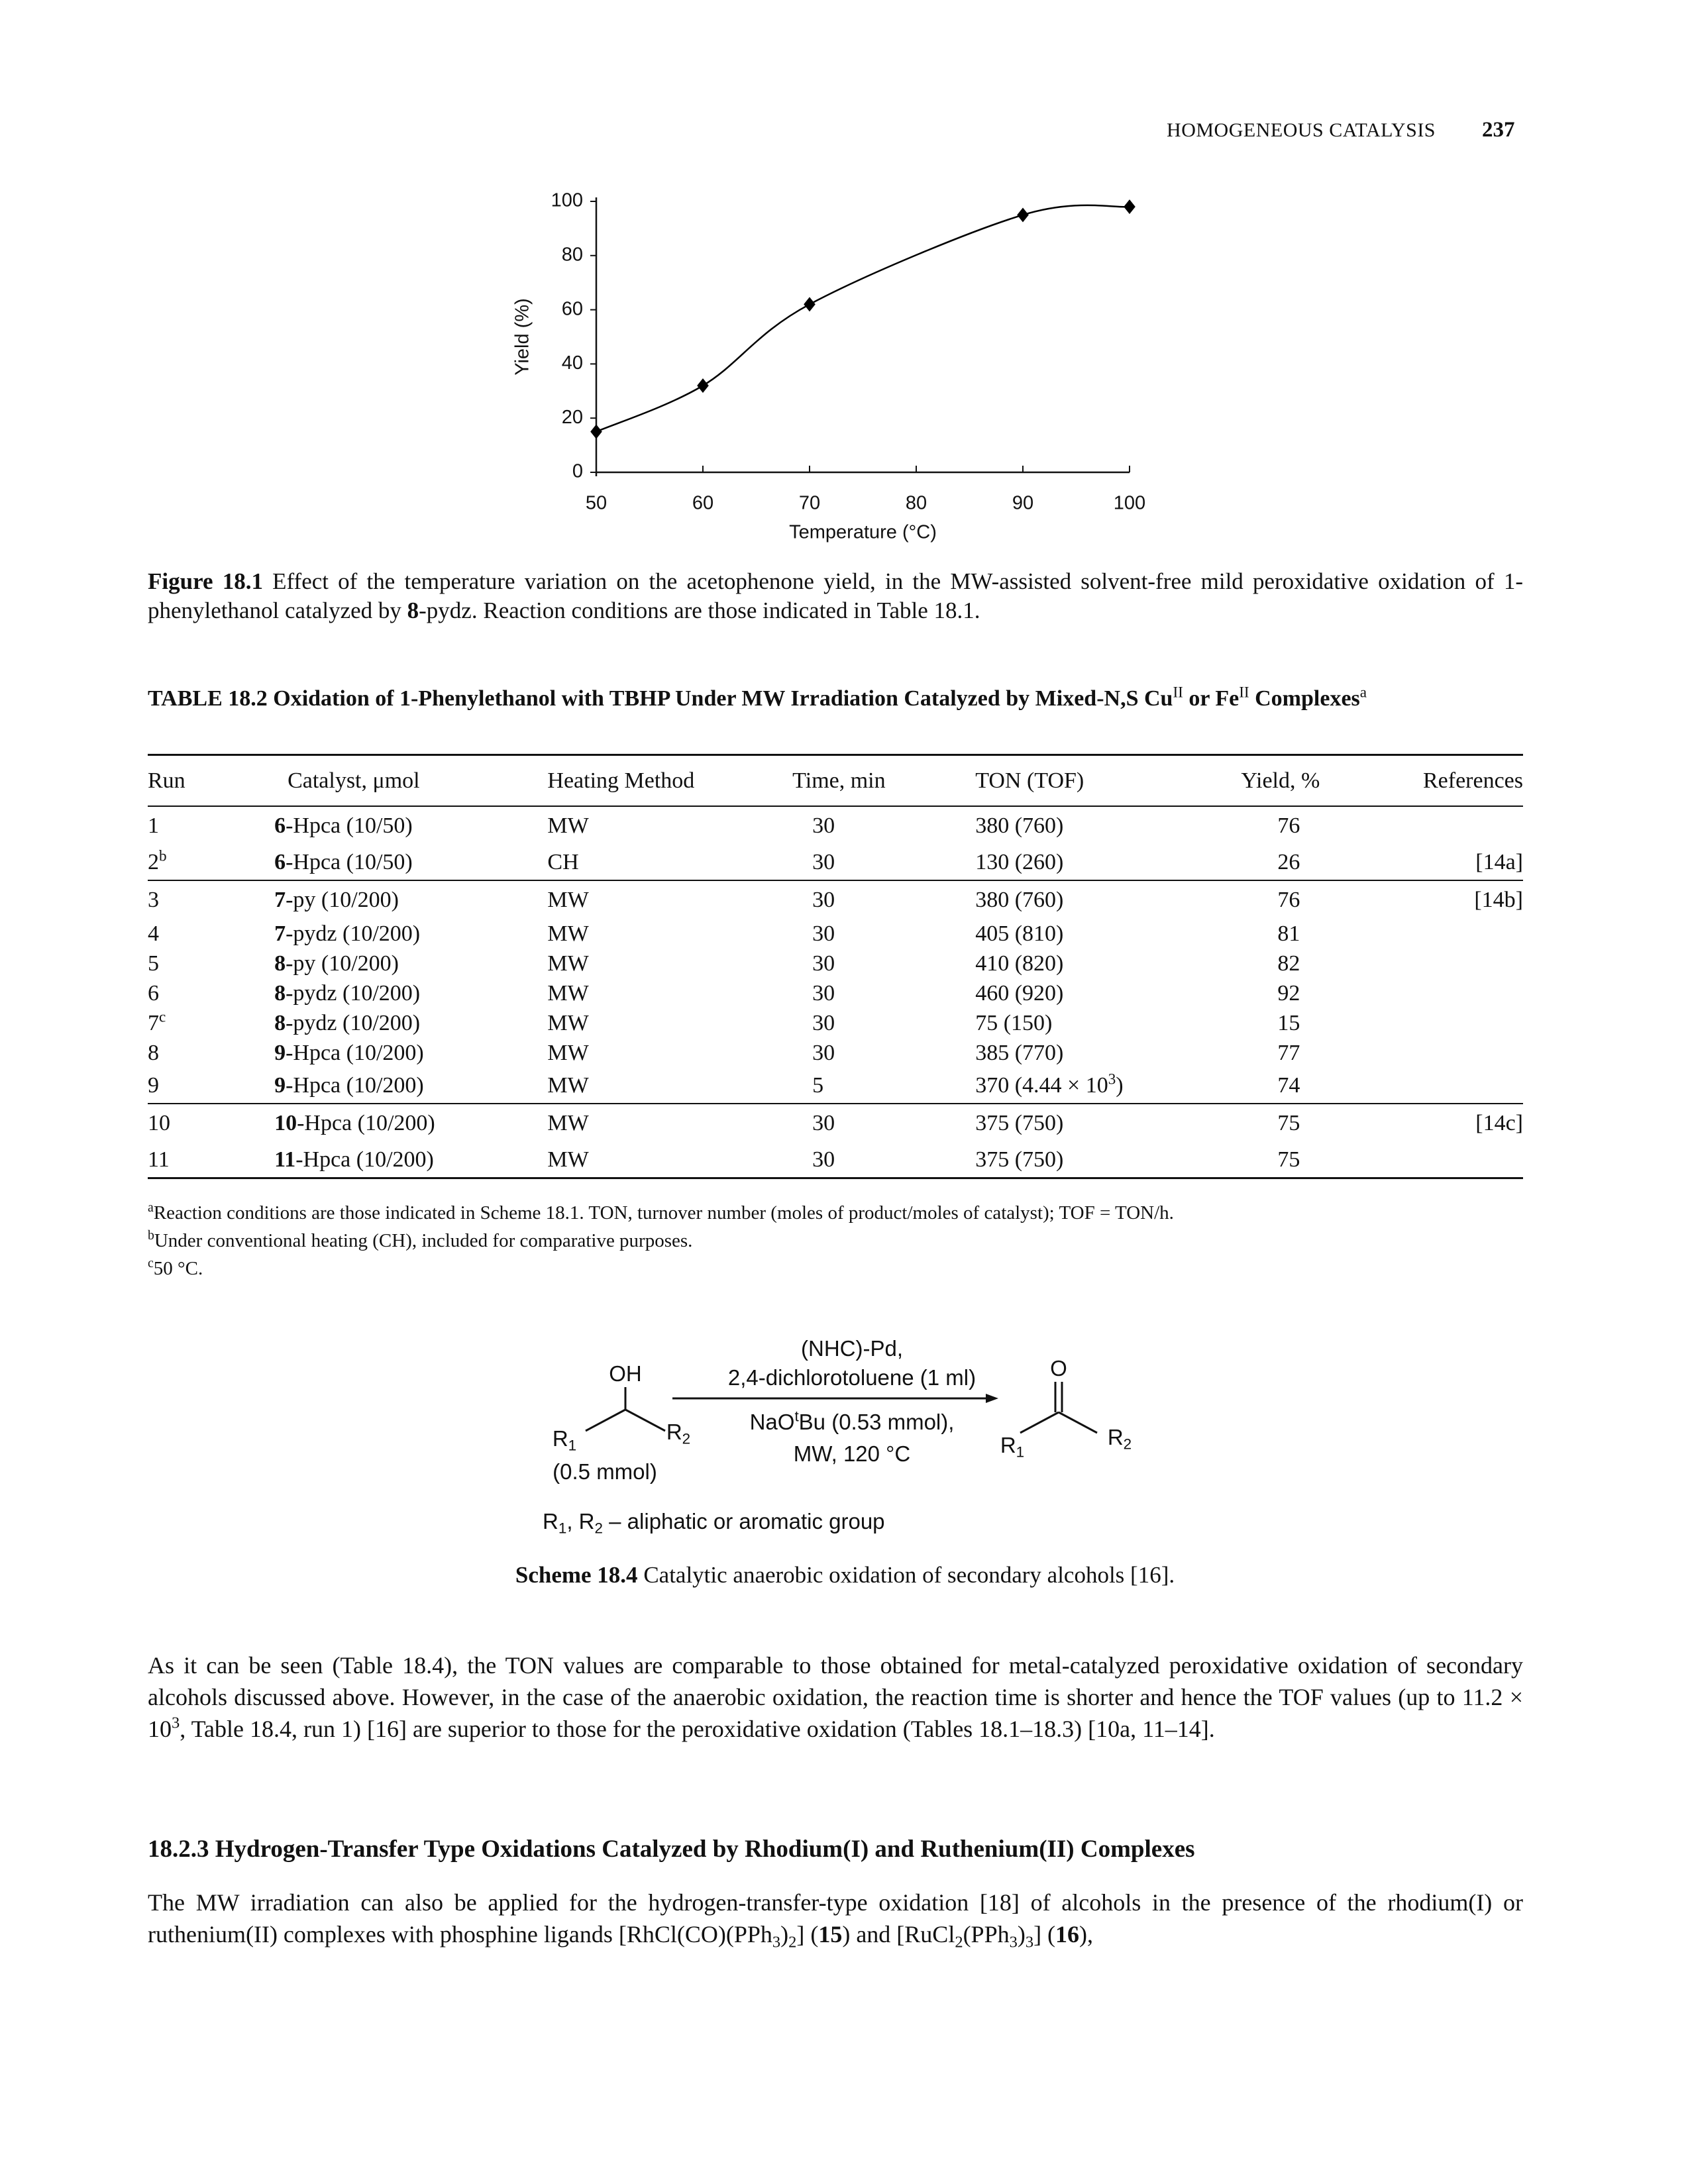 The width and height of the screenshot is (1690, 2184). Describe the element at coordinates (1499, 1122) in the screenshot. I see `reference-cell: [14c]` at that location.